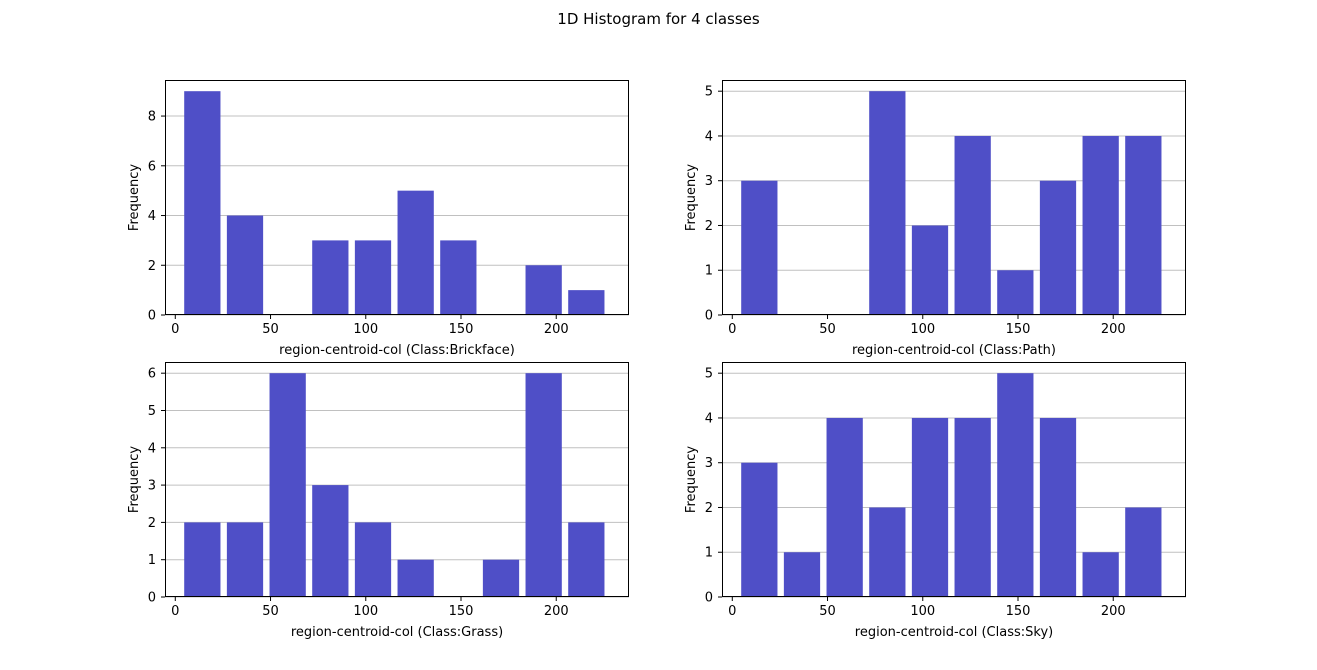 The width and height of the screenshot is (1317, 670). Describe the element at coordinates (397, 350) in the screenshot. I see `x-axis-label: region-centroid-col (Class:Brickface)` at that location.